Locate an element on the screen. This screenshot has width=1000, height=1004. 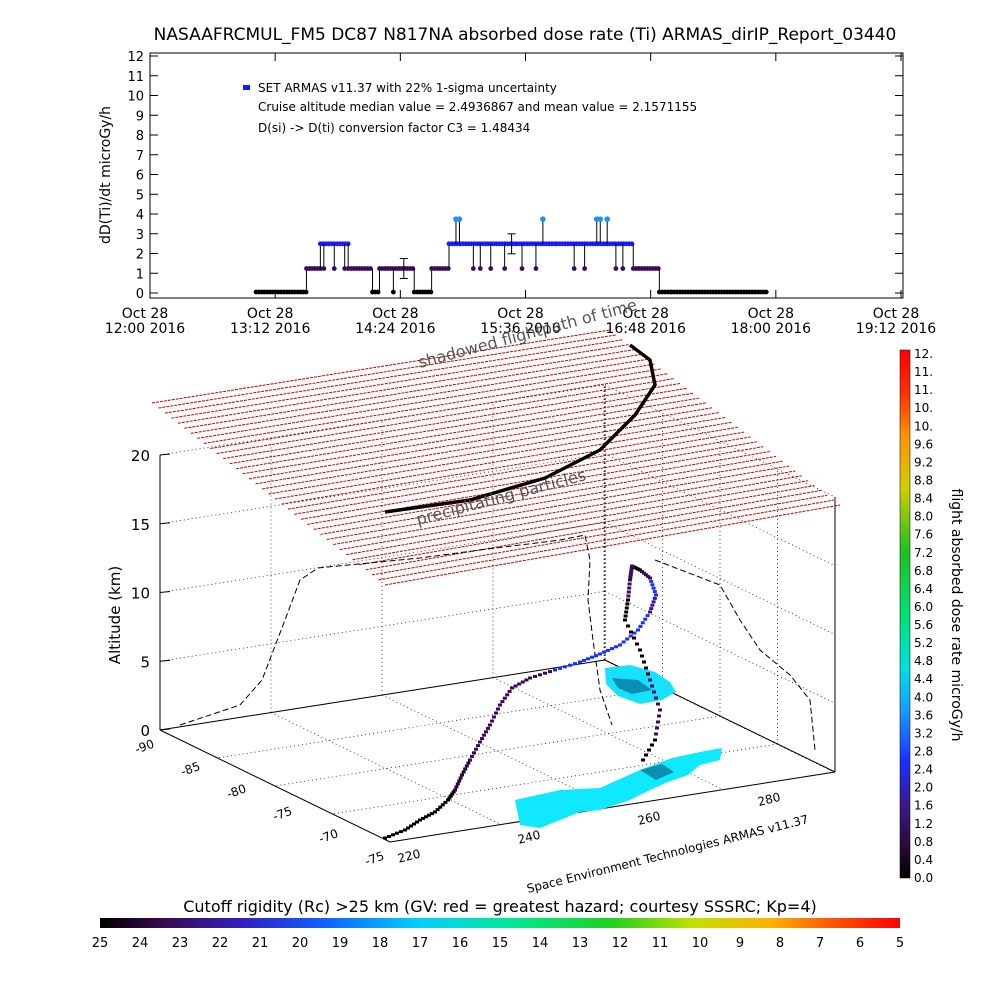
x-tick-label-time: 13:12 2016 is located at coordinates (270, 329).